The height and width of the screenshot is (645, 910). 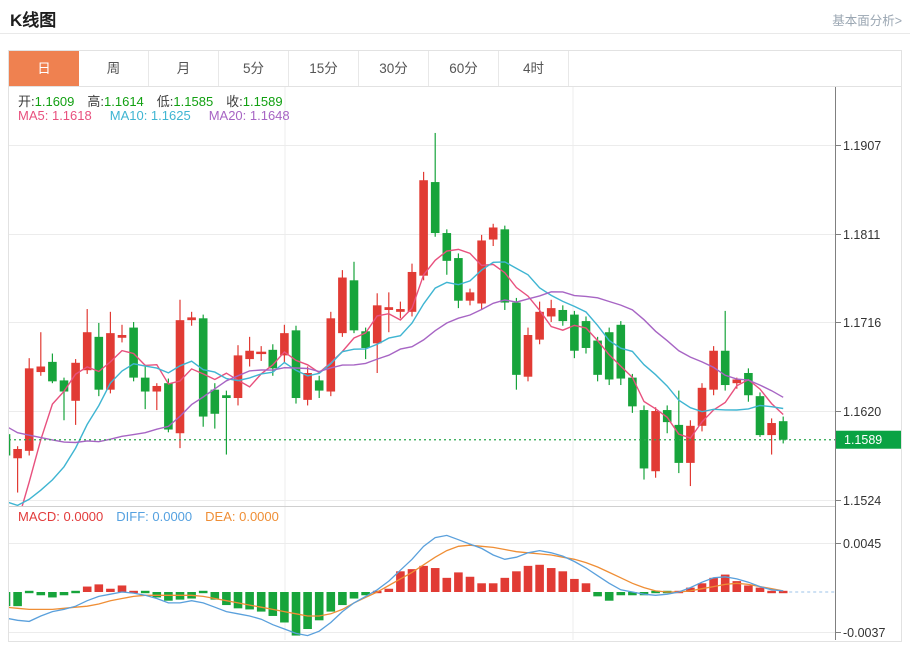 What do you see at coordinates (464, 68) in the screenshot?
I see `tab-60min: 60分` at bounding box center [464, 68].